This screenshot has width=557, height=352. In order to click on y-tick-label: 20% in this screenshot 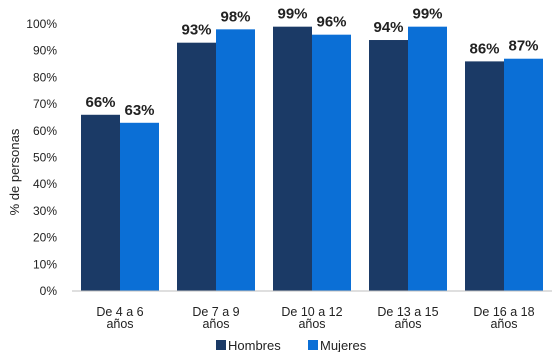, I will do `click(45, 238)`.